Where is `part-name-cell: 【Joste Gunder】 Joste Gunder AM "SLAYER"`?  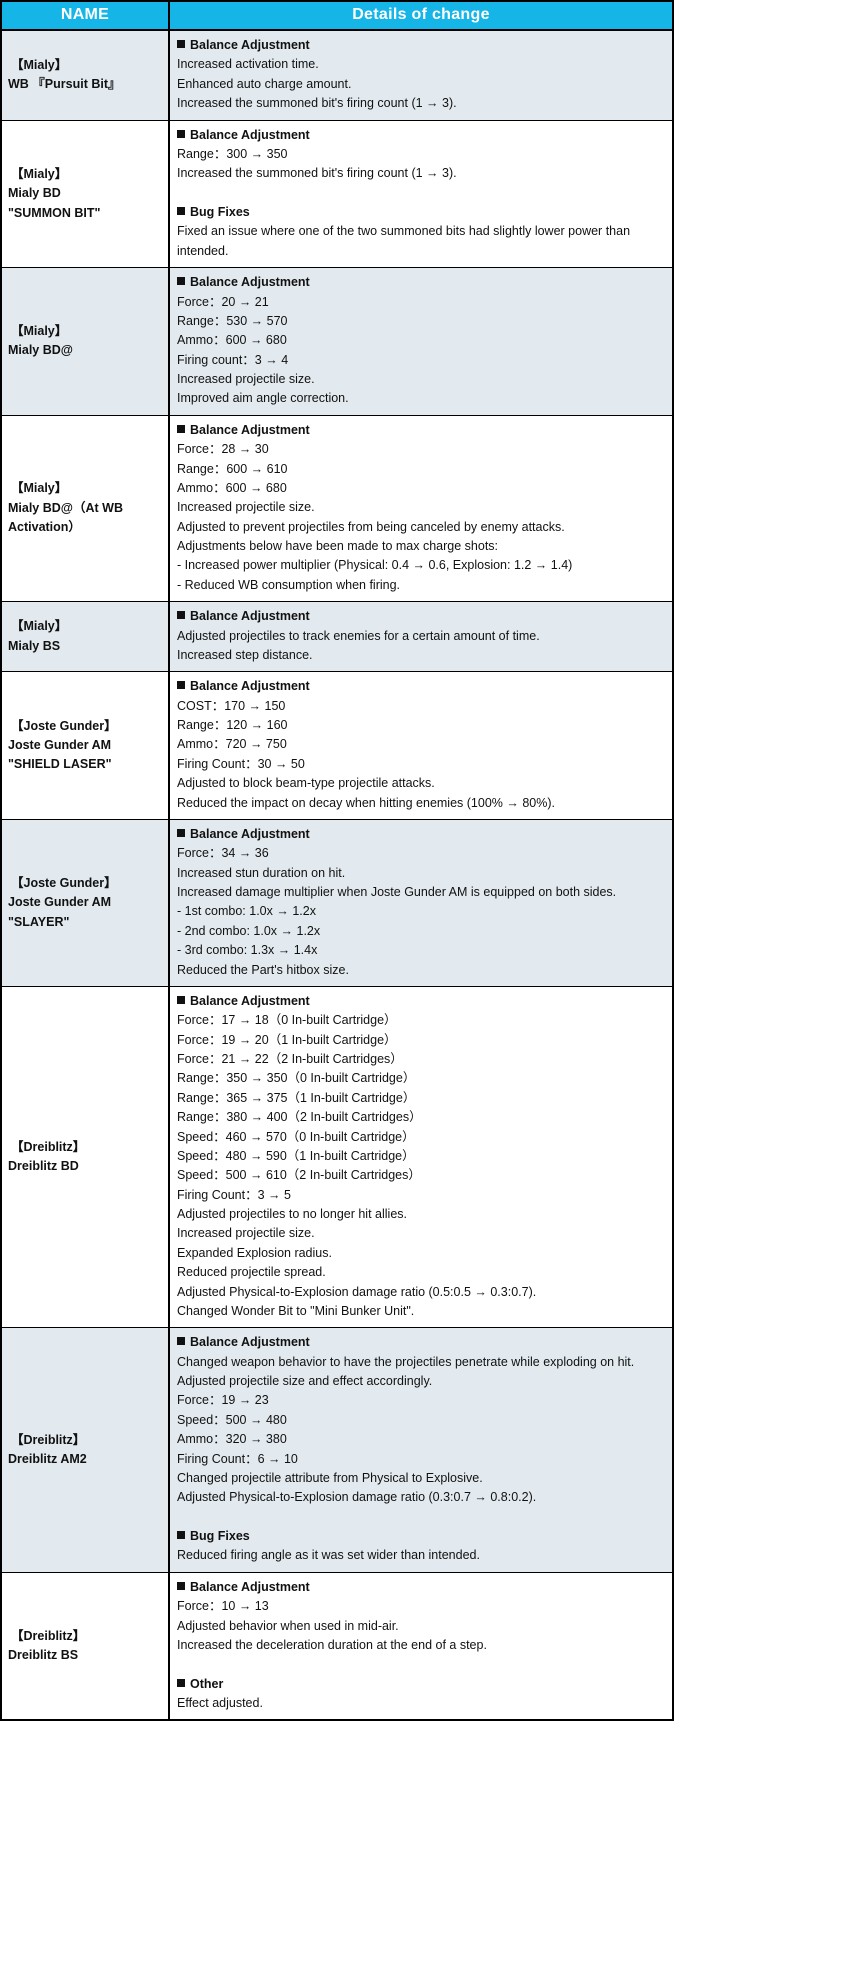
part-name-cell: 【Joste Gunder】 Joste Gunder AM "SLAYER" is located at coordinates (85, 902).